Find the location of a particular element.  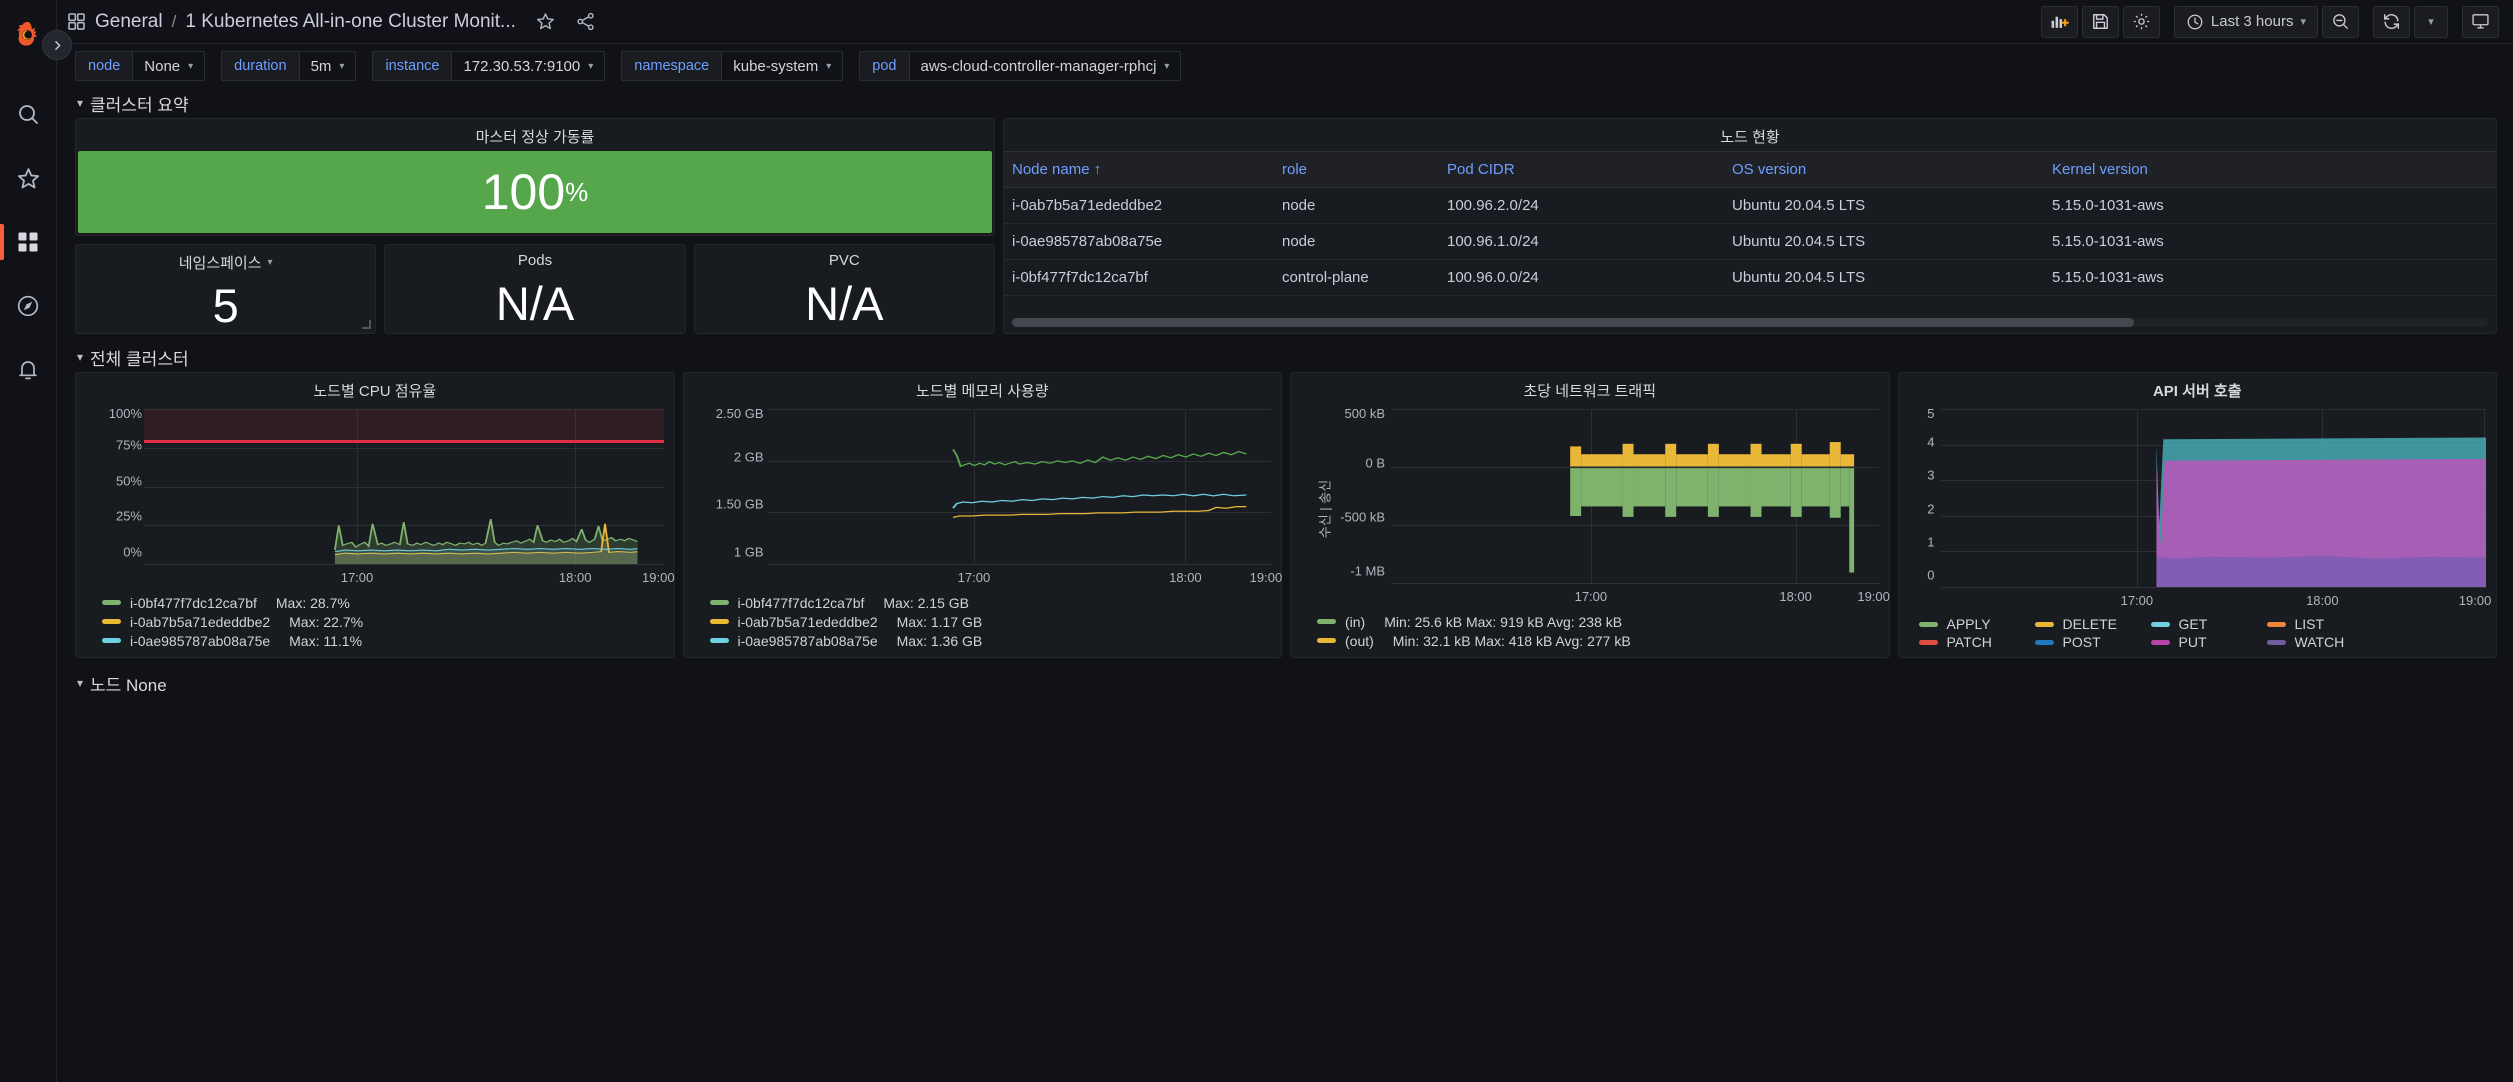

dashboard-grid-icon is located at coordinates (76, 21).